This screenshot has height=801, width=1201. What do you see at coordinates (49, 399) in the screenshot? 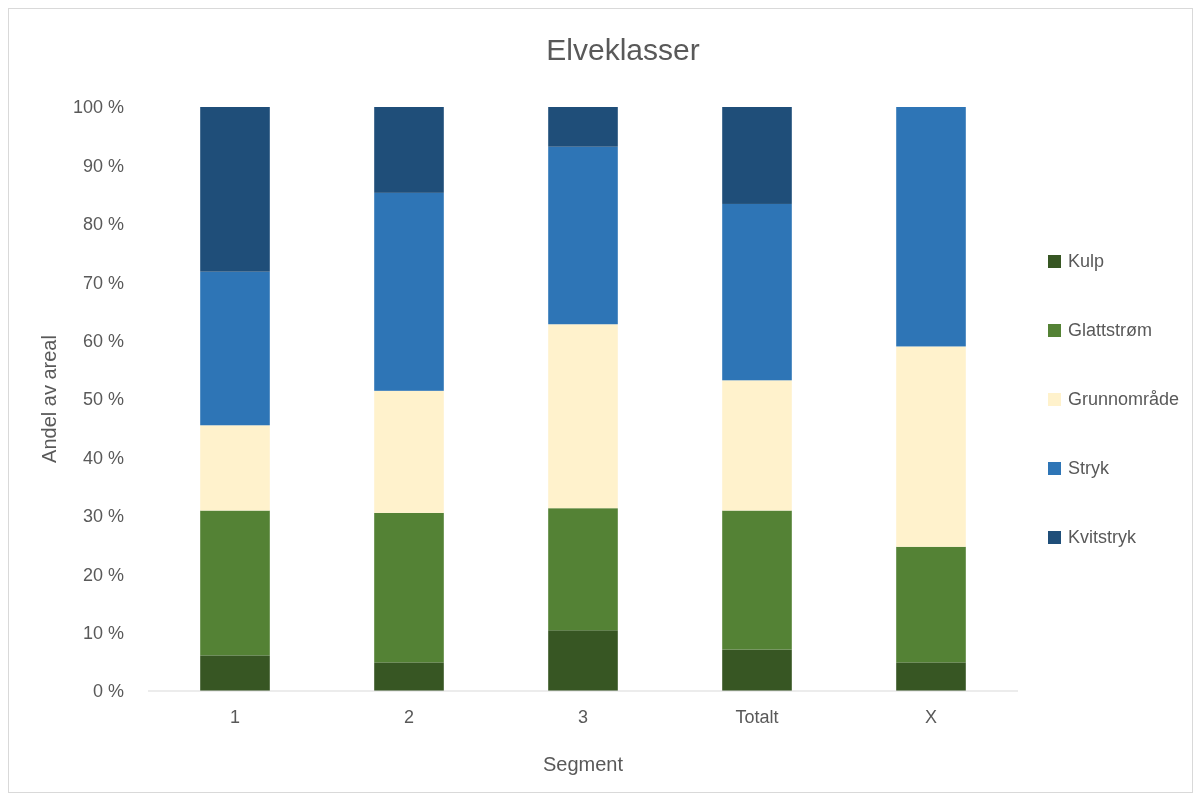
I see `y-axis-title: Andel av areal` at bounding box center [49, 399].